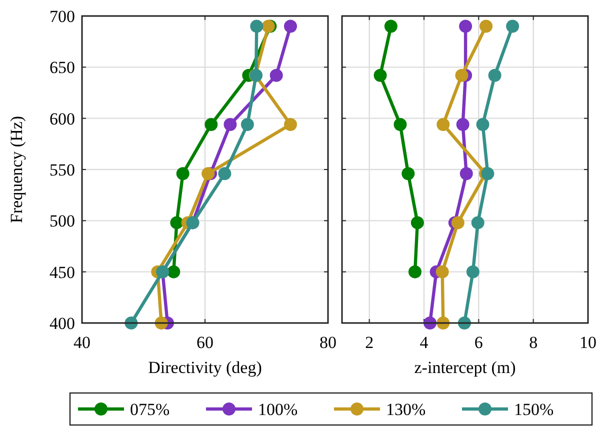 The height and width of the screenshot is (429, 603). Describe the element at coordinates (205, 367) in the screenshot. I see `x-axis-title: Directivity (deg)` at that location.